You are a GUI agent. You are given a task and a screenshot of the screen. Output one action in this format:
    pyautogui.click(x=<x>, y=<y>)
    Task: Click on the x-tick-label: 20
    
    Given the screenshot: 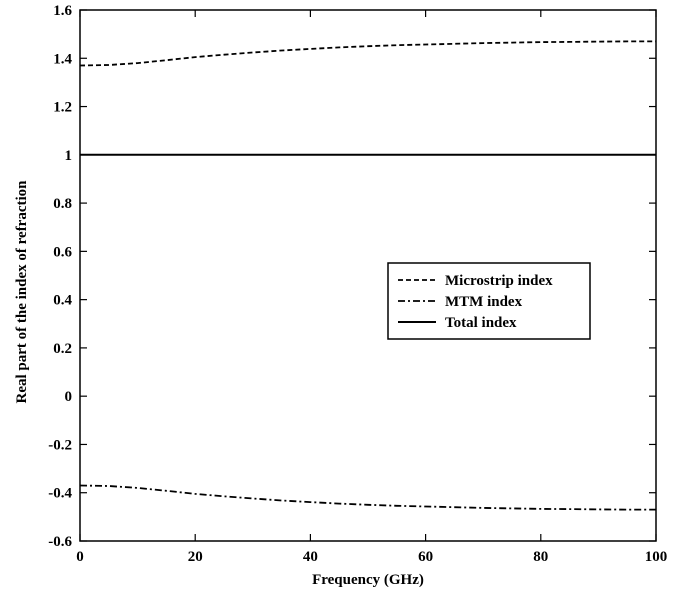 What is the action you would take?
    pyautogui.click(x=195, y=557)
    